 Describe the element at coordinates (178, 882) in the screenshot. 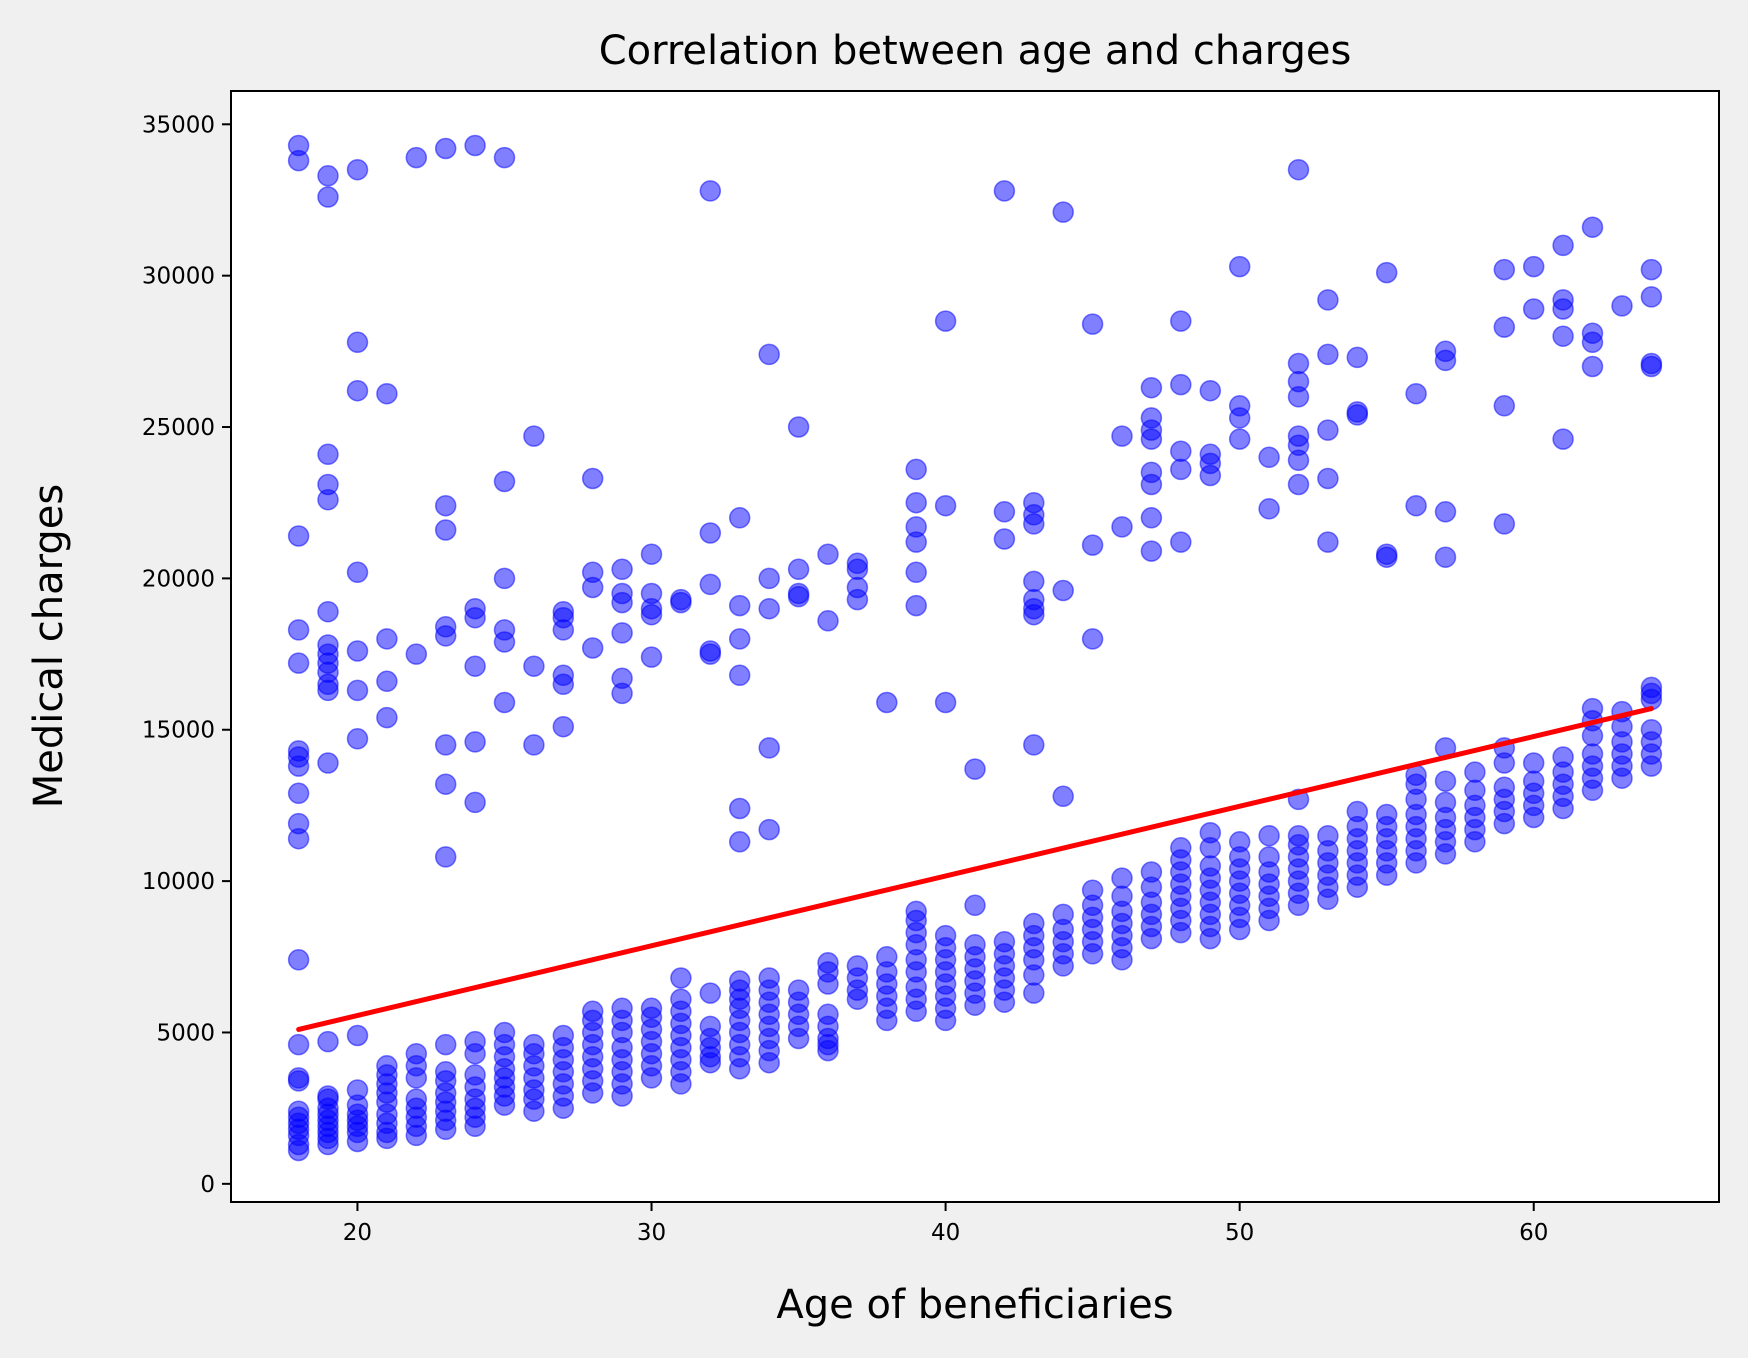

I see `y-tick-label: 10000` at that location.